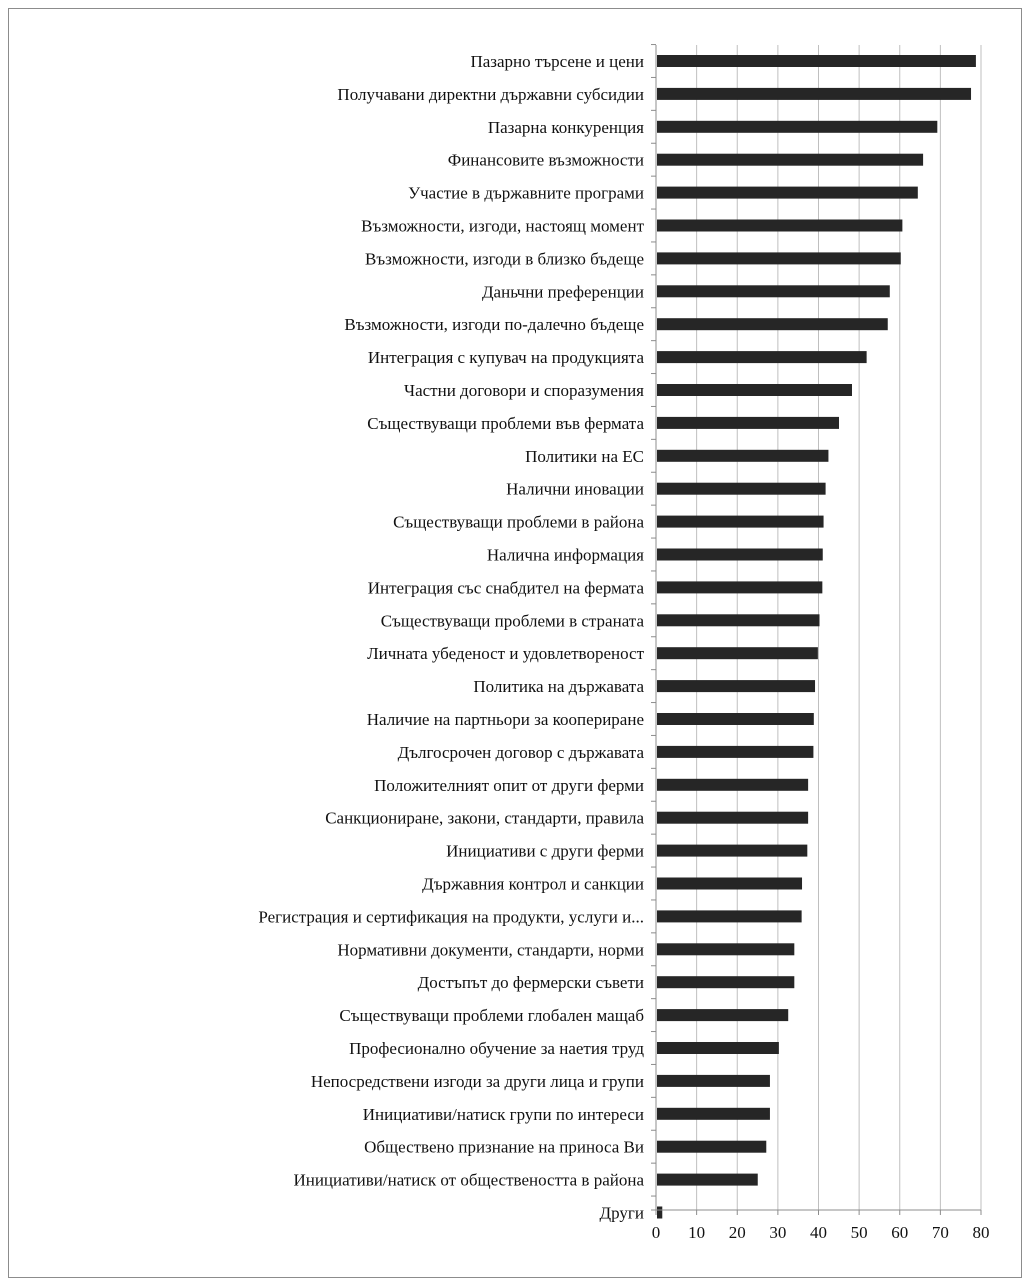 Image resolution: width=1030 pixels, height=1279 pixels. What do you see at coordinates (504, 1147) in the screenshot?
I see `category-label: Обществено признание на приноса Ви` at bounding box center [504, 1147].